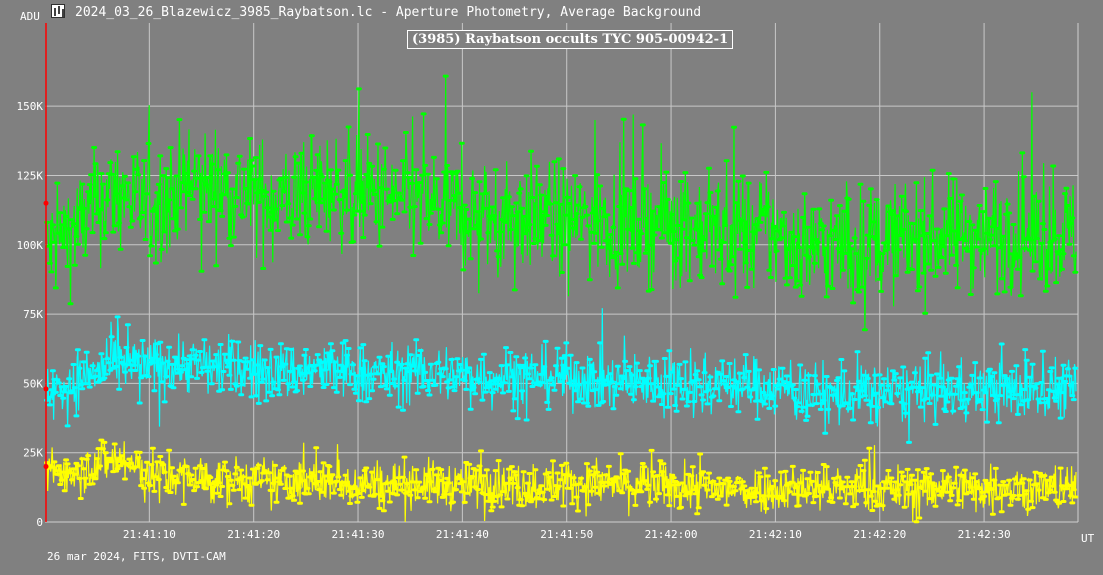  I want to click on y-tick-label: 25K, so click(33, 453).